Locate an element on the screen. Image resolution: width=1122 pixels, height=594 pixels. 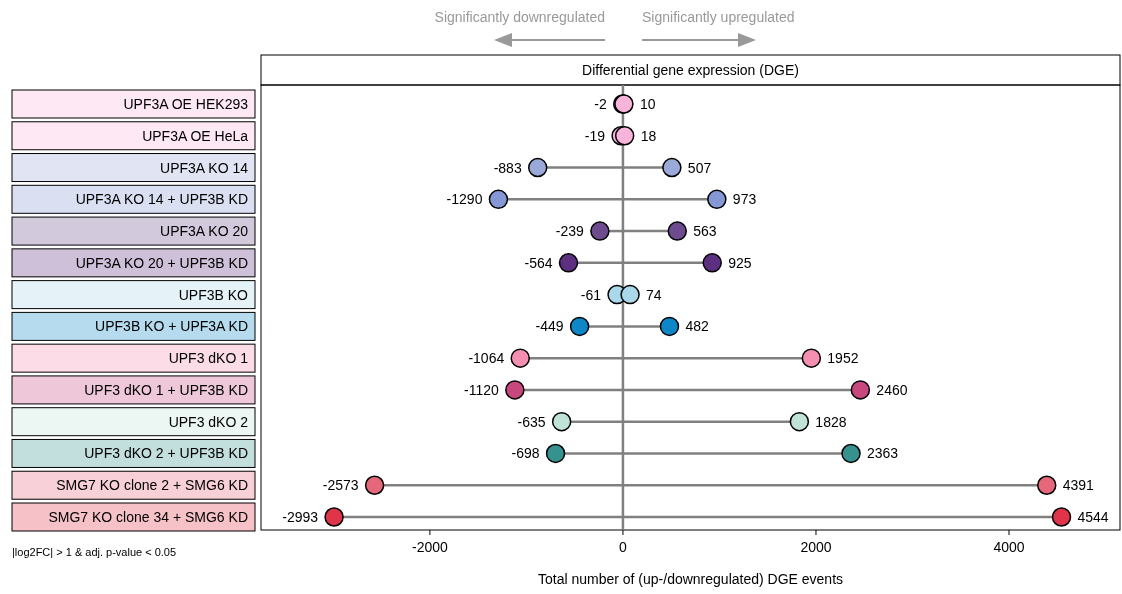
data-label: -883 is located at coordinates (507, 167).